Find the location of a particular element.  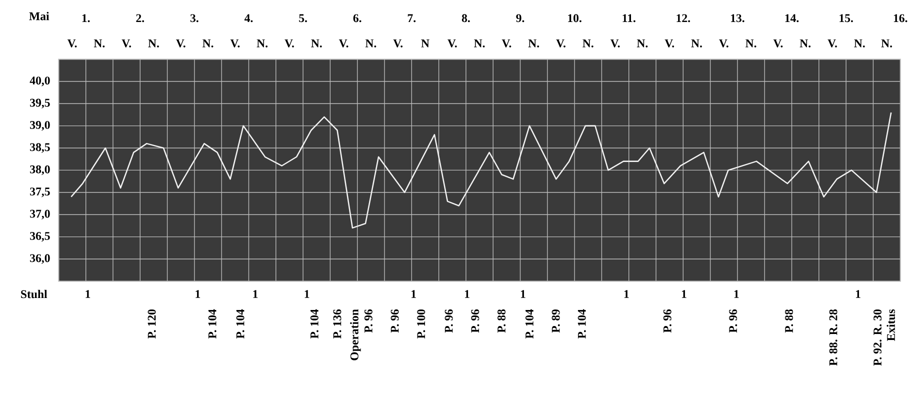

x-tick-label: 4. is located at coordinates (248, 18).